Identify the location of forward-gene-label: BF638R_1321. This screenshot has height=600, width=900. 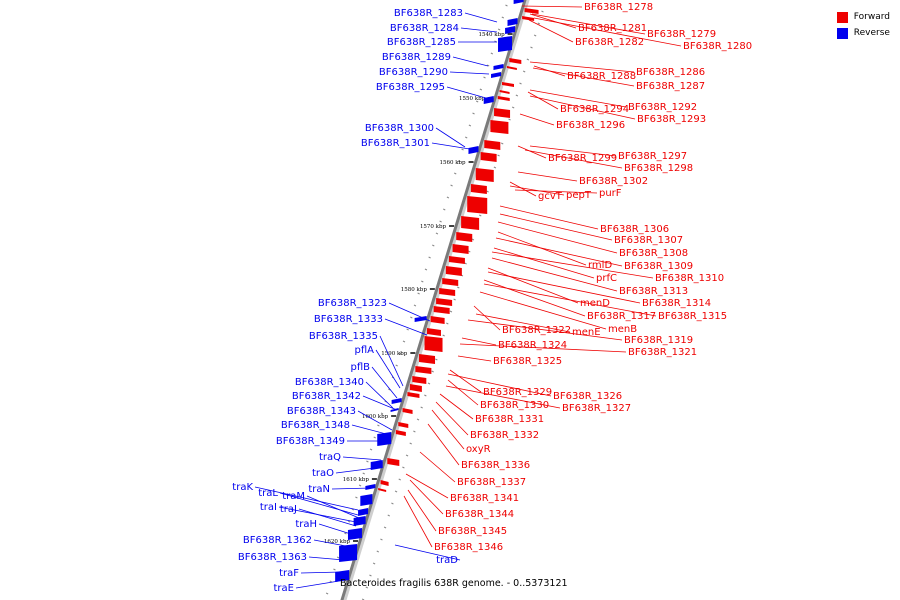
(662, 352).